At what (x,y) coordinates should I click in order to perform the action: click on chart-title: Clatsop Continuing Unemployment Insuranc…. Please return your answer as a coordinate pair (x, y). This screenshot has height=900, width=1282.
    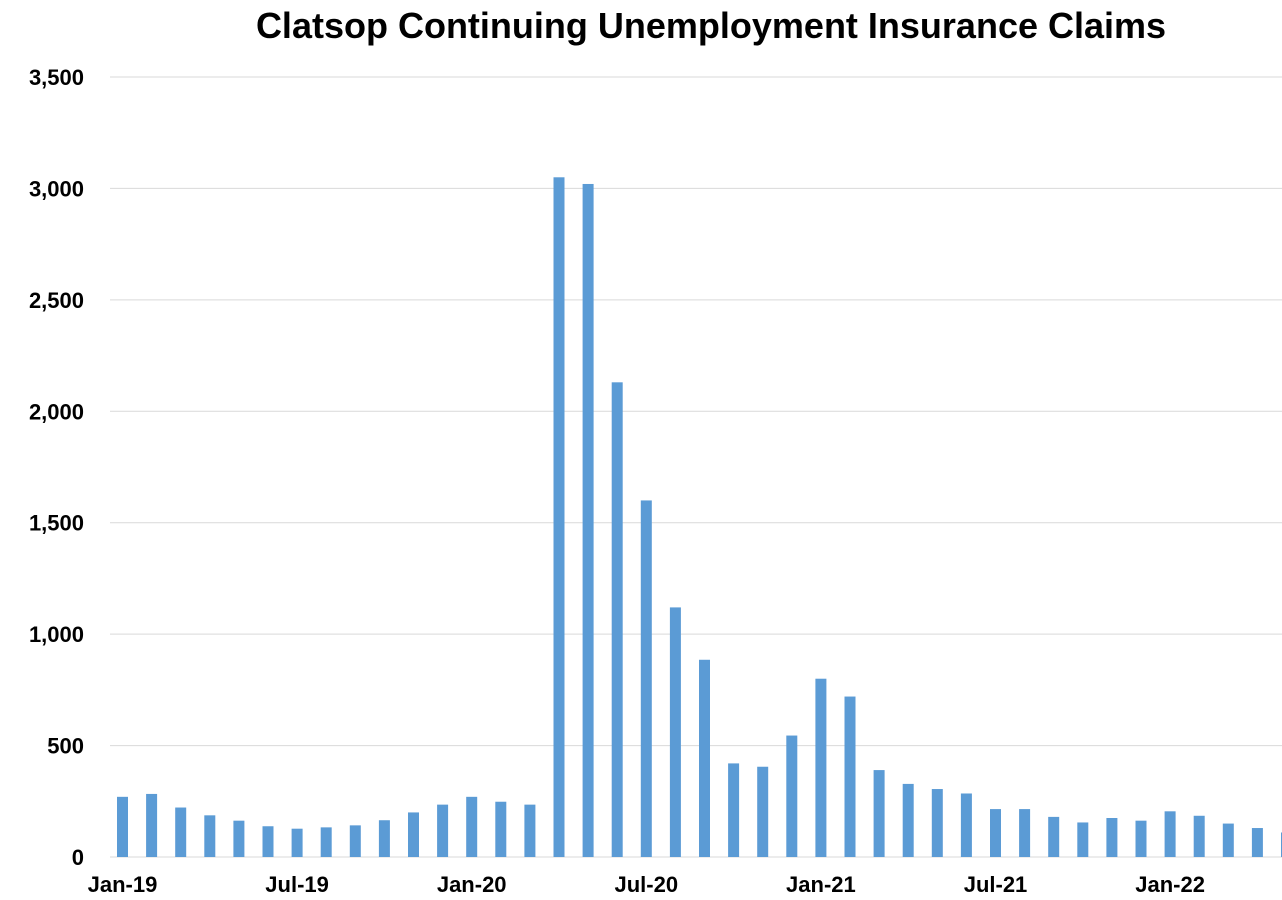
    Looking at the image, I should click on (711, 25).